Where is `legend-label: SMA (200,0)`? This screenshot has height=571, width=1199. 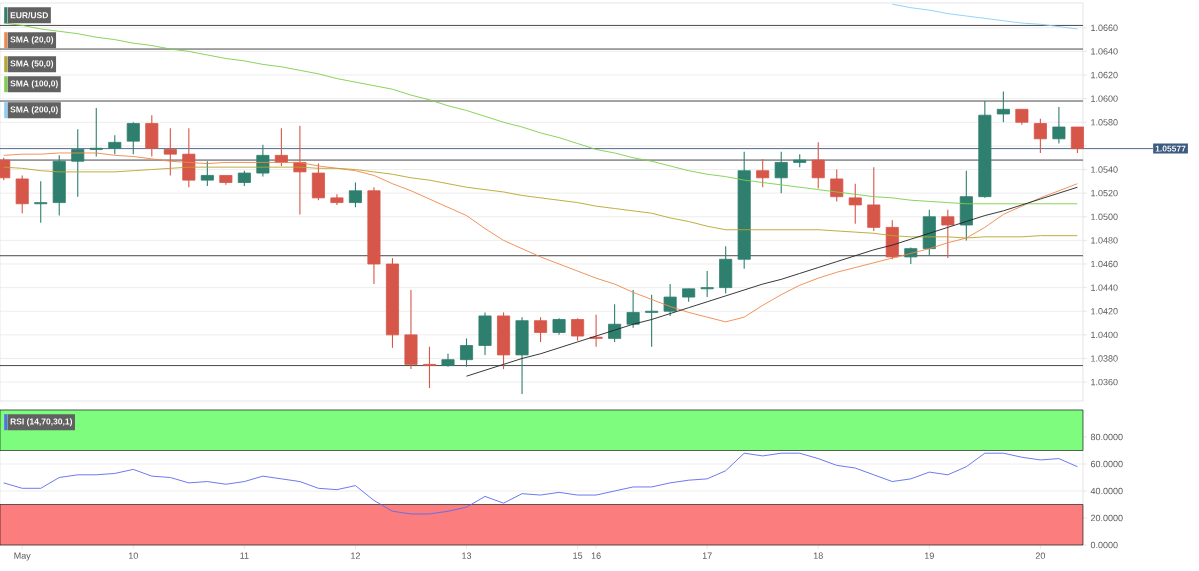 legend-label: SMA (200,0) is located at coordinates (34, 110).